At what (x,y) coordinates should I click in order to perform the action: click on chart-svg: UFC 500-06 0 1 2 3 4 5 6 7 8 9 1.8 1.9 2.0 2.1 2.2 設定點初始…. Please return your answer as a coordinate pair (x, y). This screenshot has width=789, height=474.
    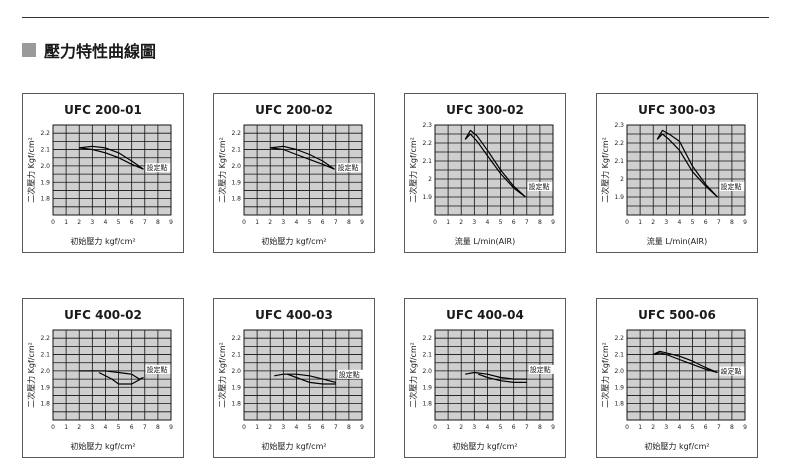
    Looking at the image, I should click on (673, 379).